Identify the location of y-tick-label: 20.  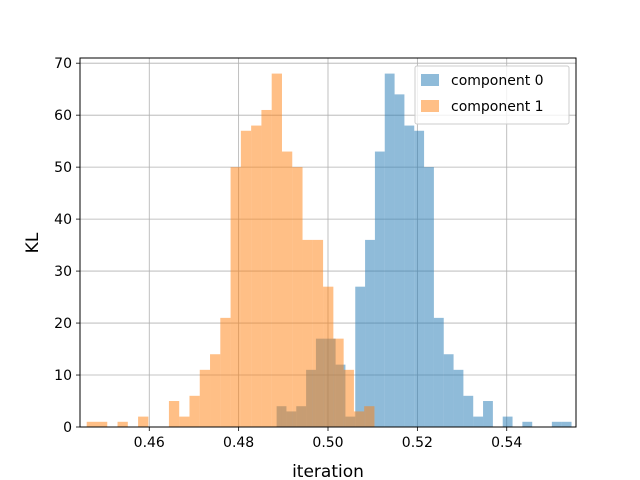
(63, 324).